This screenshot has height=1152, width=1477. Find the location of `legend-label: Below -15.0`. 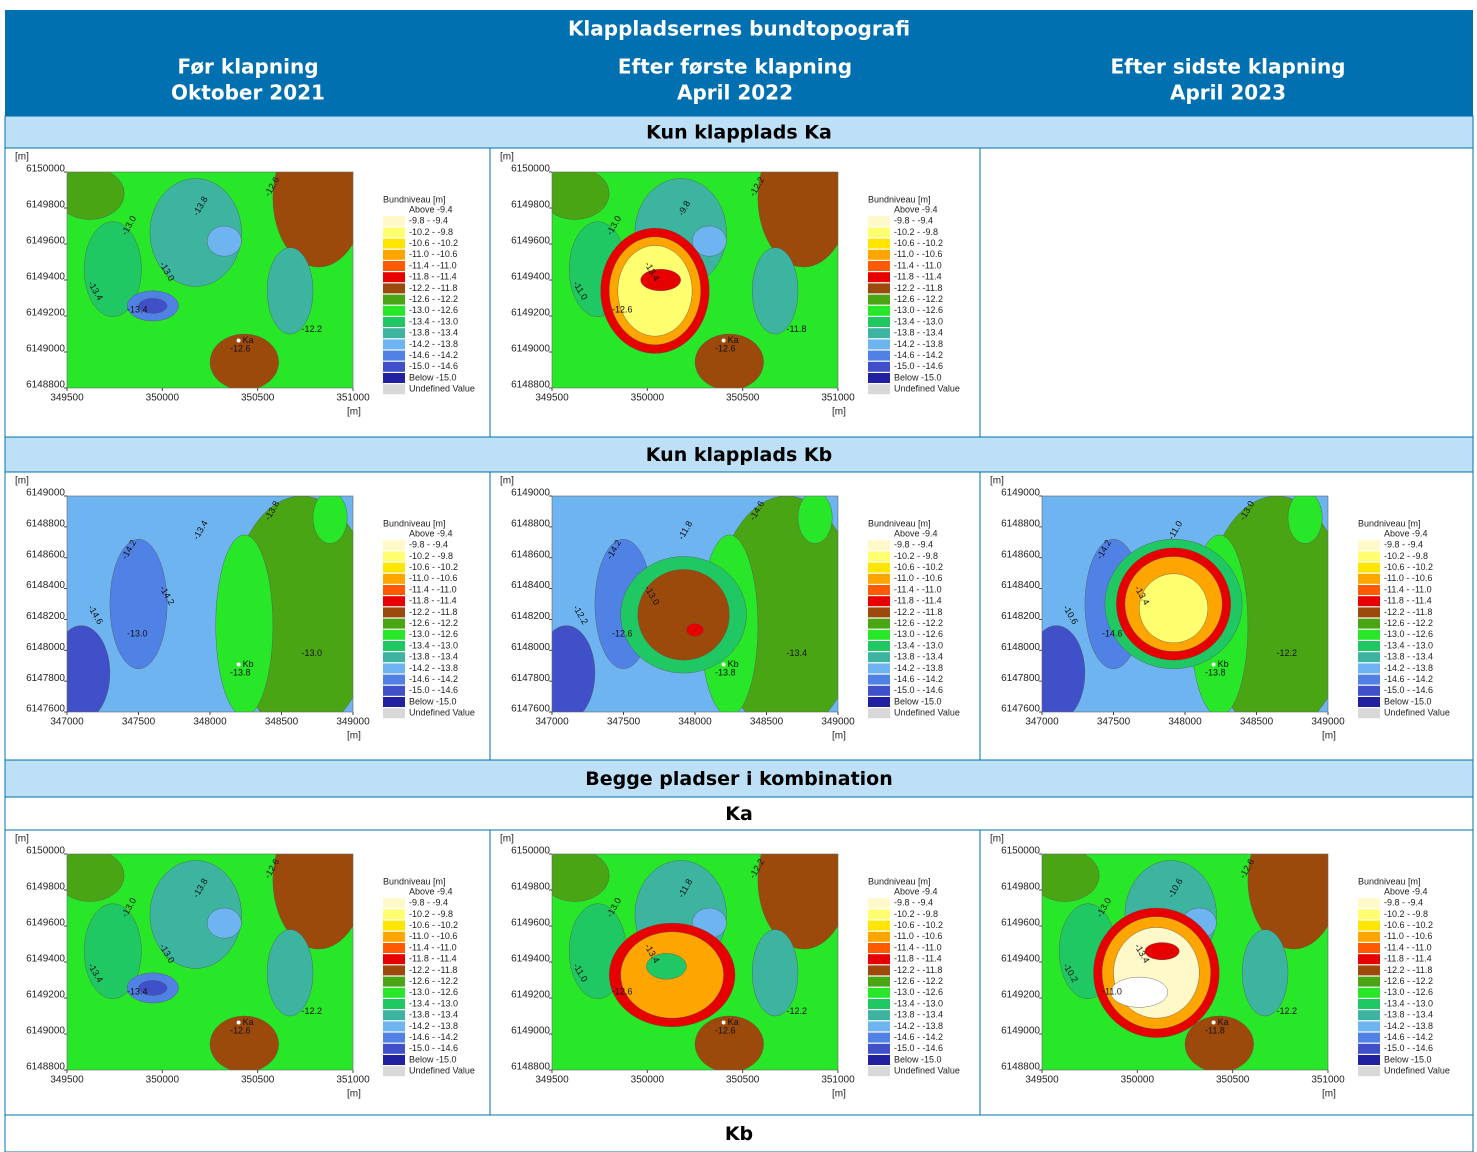

legend-label: Below -15.0 is located at coordinates (433, 377).